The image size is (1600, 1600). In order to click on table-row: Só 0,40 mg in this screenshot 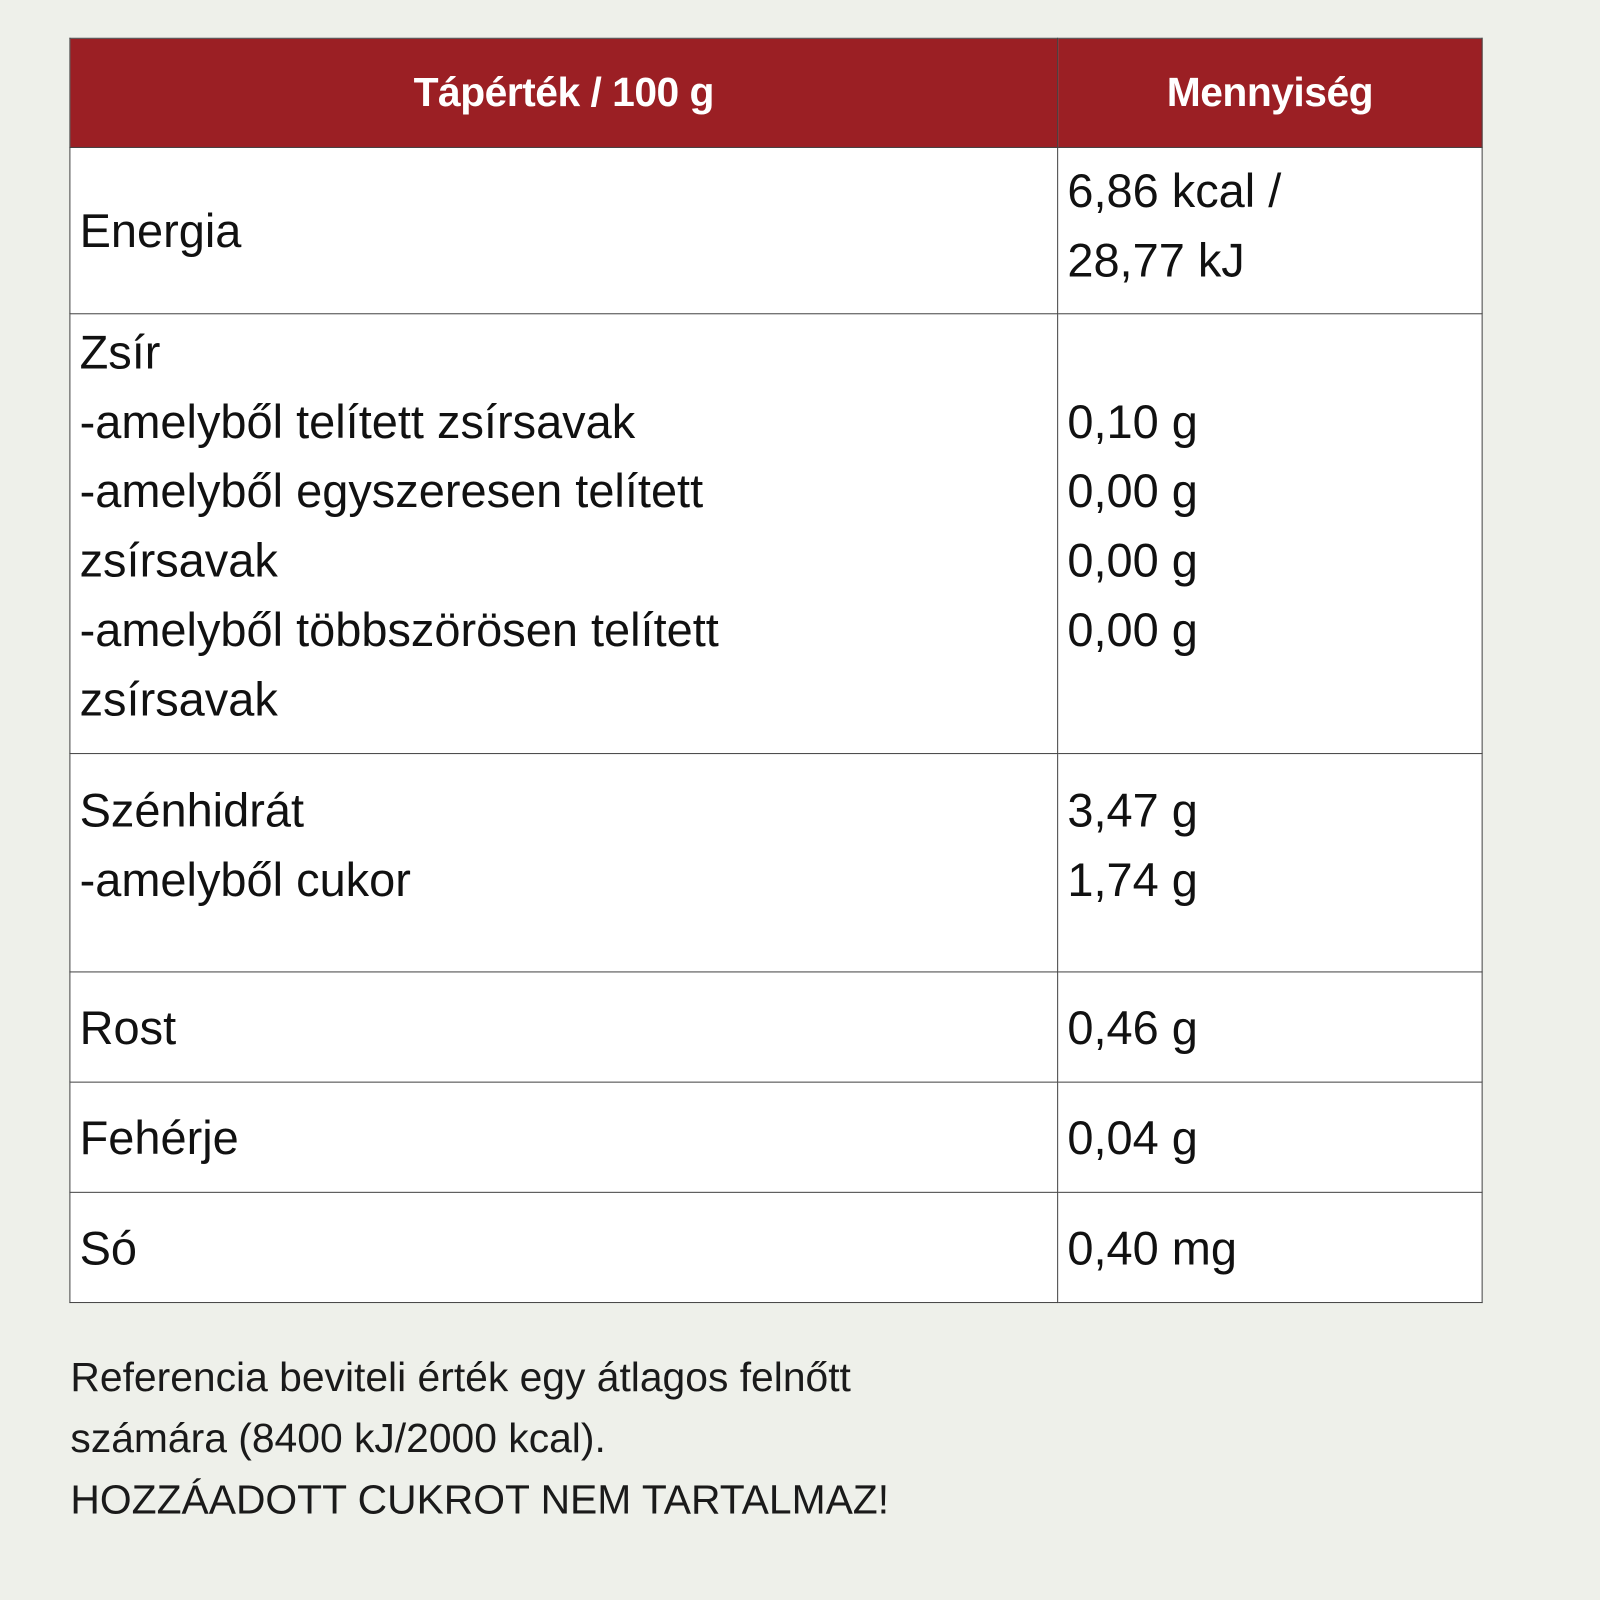, I will do `click(776, 1247)`.